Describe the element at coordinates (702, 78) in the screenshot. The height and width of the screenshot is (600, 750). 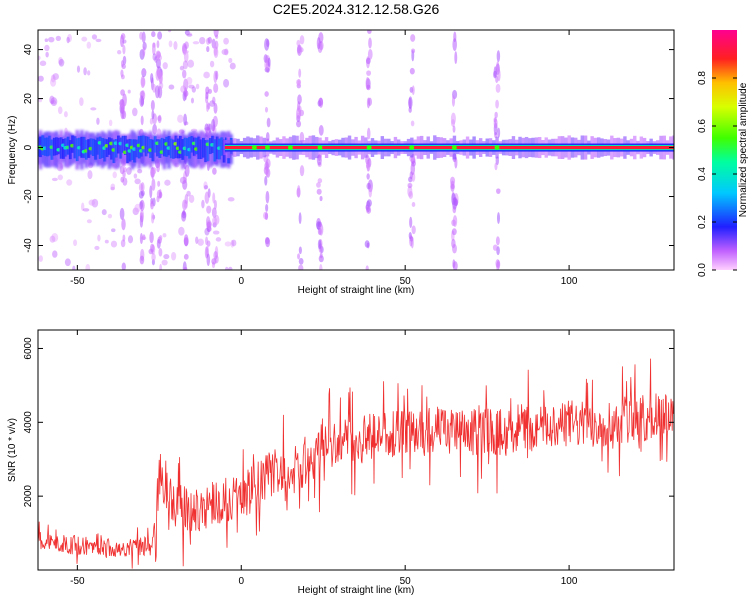
I see `colorbar-tick-label: 0.8` at that location.